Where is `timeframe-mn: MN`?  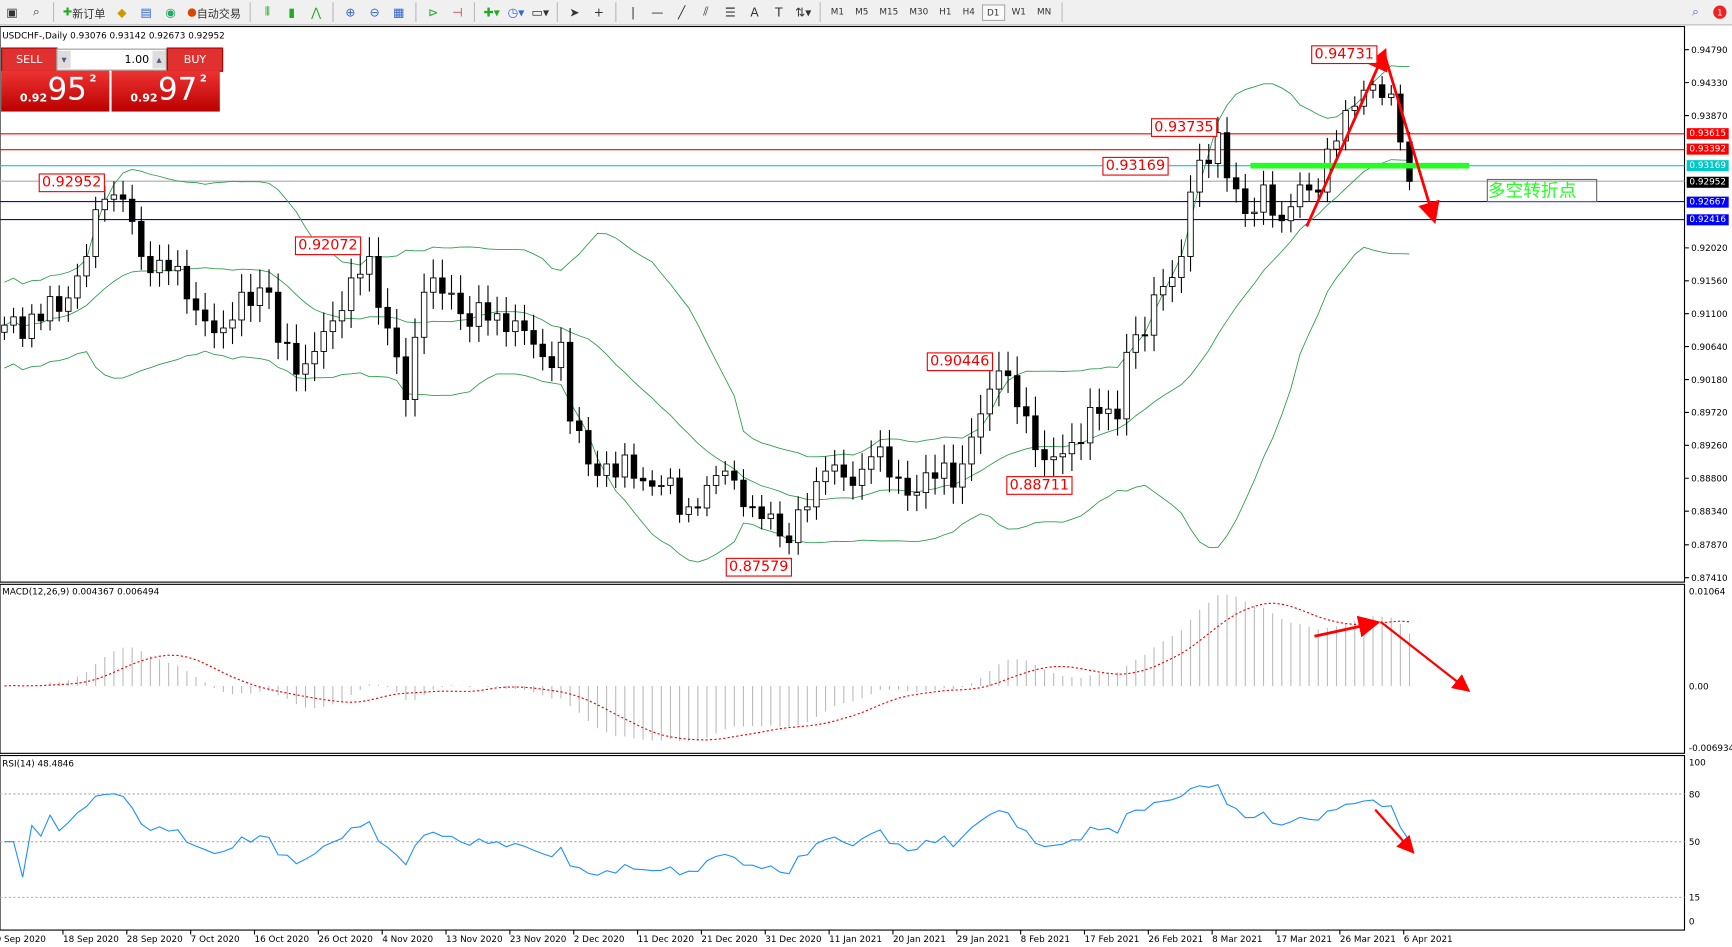 timeframe-mn: MN is located at coordinates (1044, 11).